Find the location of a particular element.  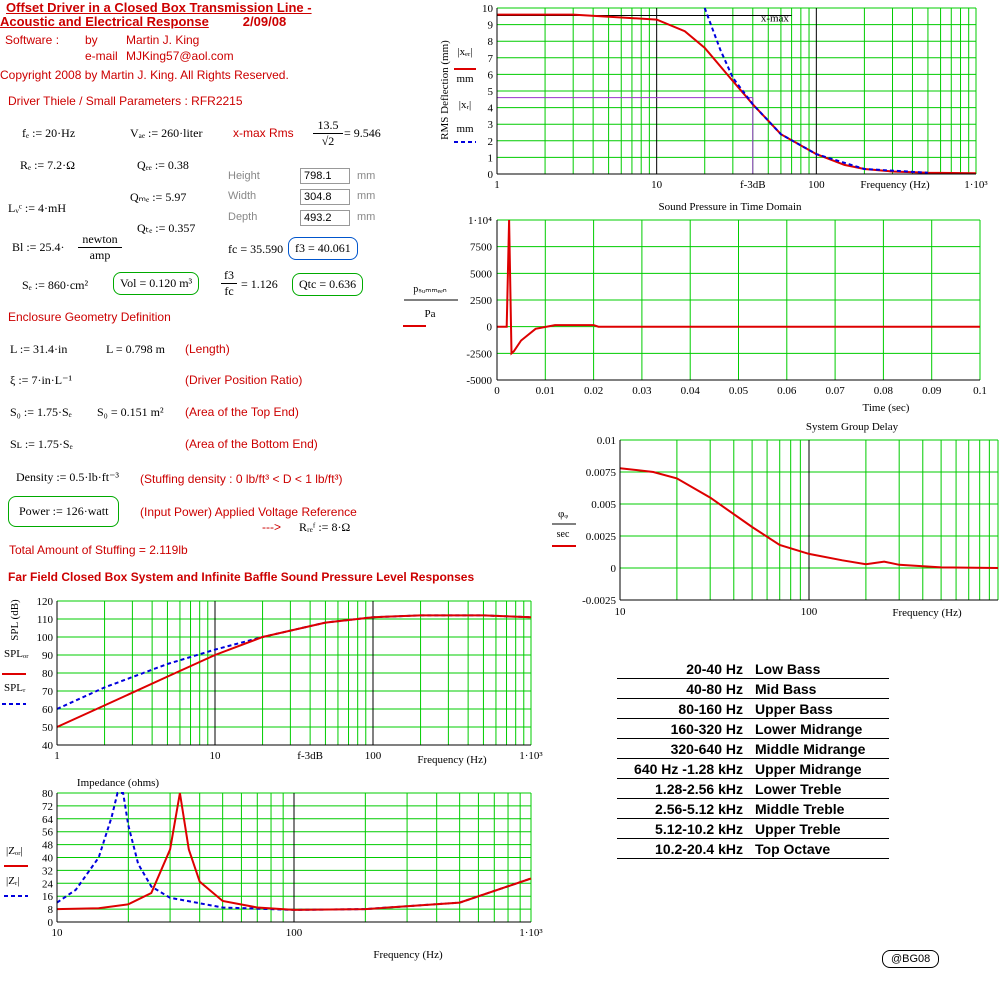

enclosure-heading: Enclosure Geometry Definition is located at coordinates (89, 317).